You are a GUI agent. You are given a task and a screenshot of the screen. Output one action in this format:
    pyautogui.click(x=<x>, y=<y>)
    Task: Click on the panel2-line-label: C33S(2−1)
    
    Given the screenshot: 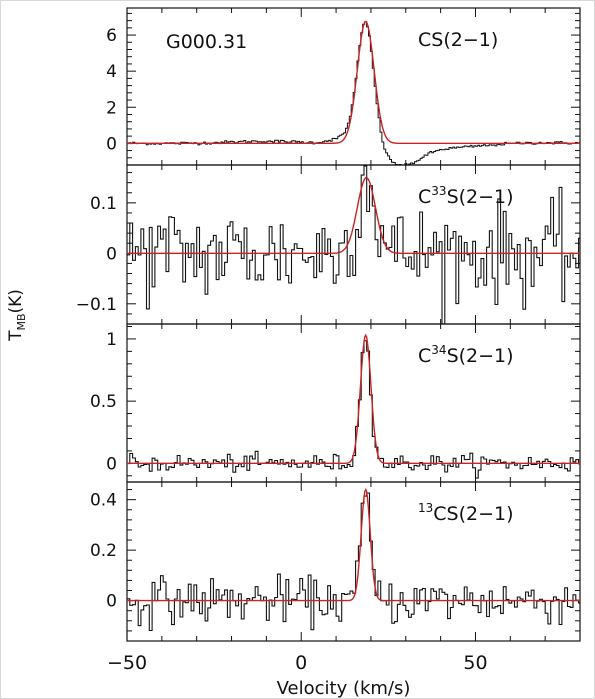 What is the action you would take?
    pyautogui.click(x=466, y=196)
    